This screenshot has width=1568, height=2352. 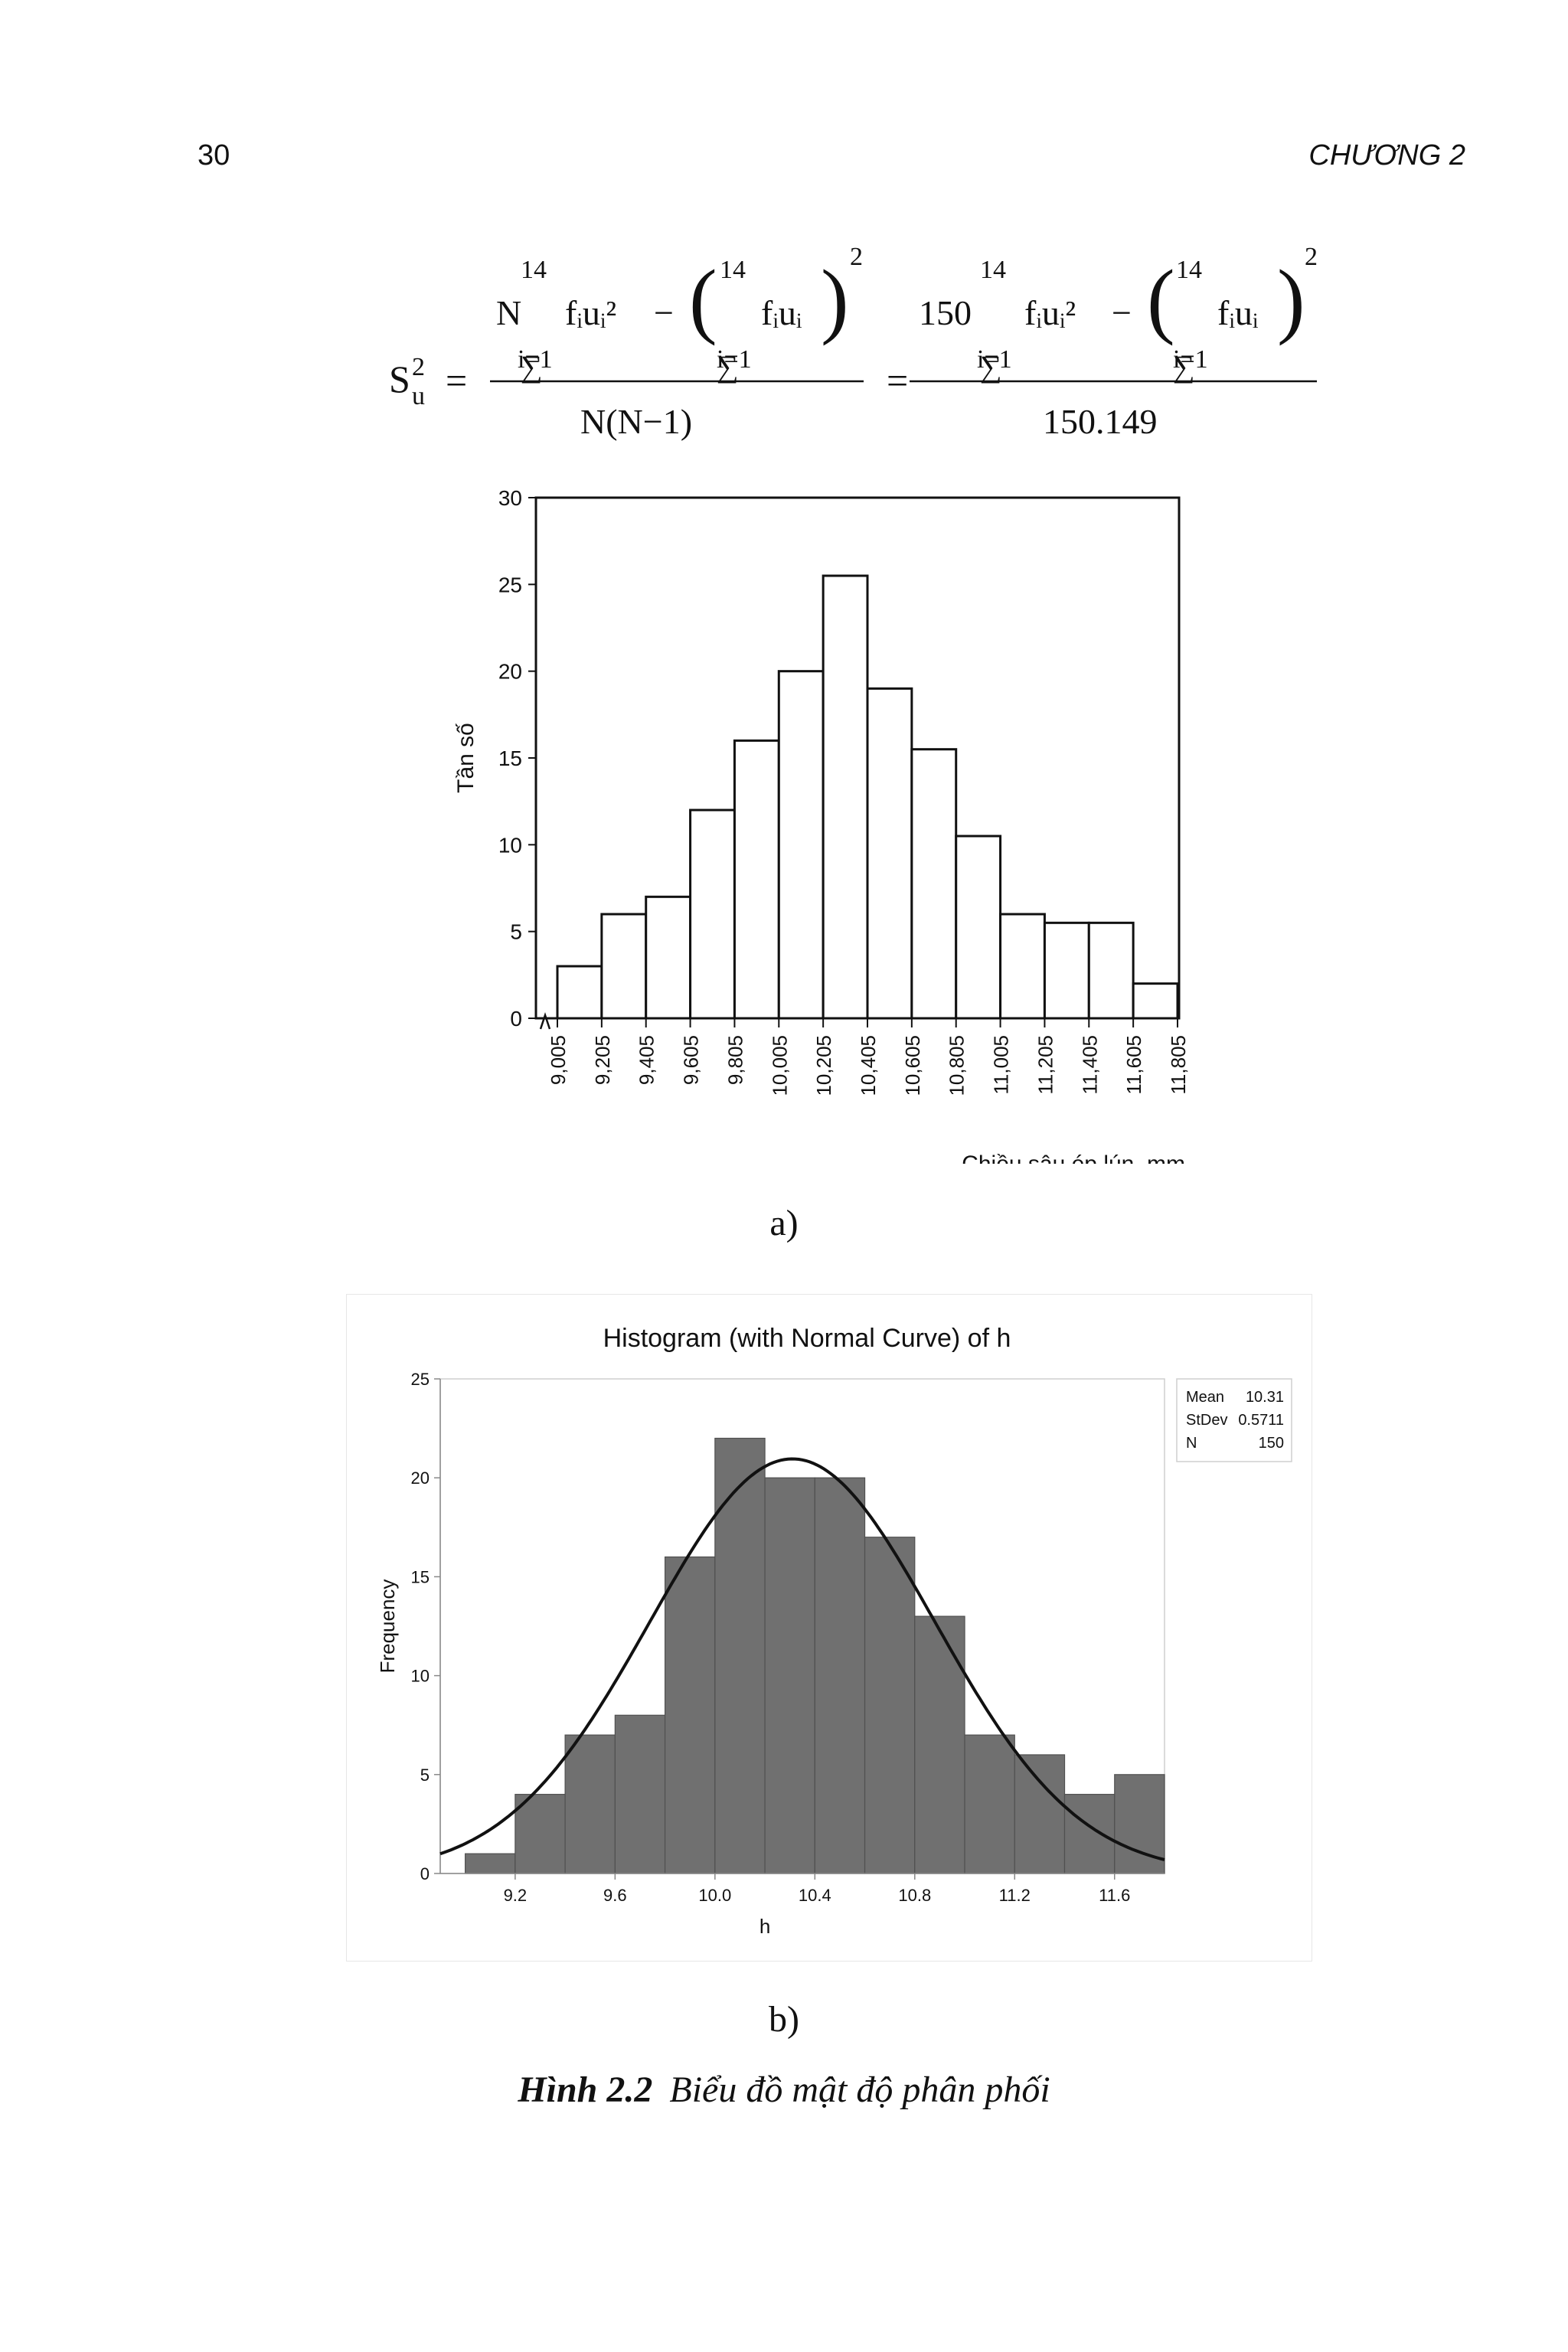 What do you see at coordinates (856, 258) in the screenshot?
I see `formula-num1-power: 2` at bounding box center [856, 258].